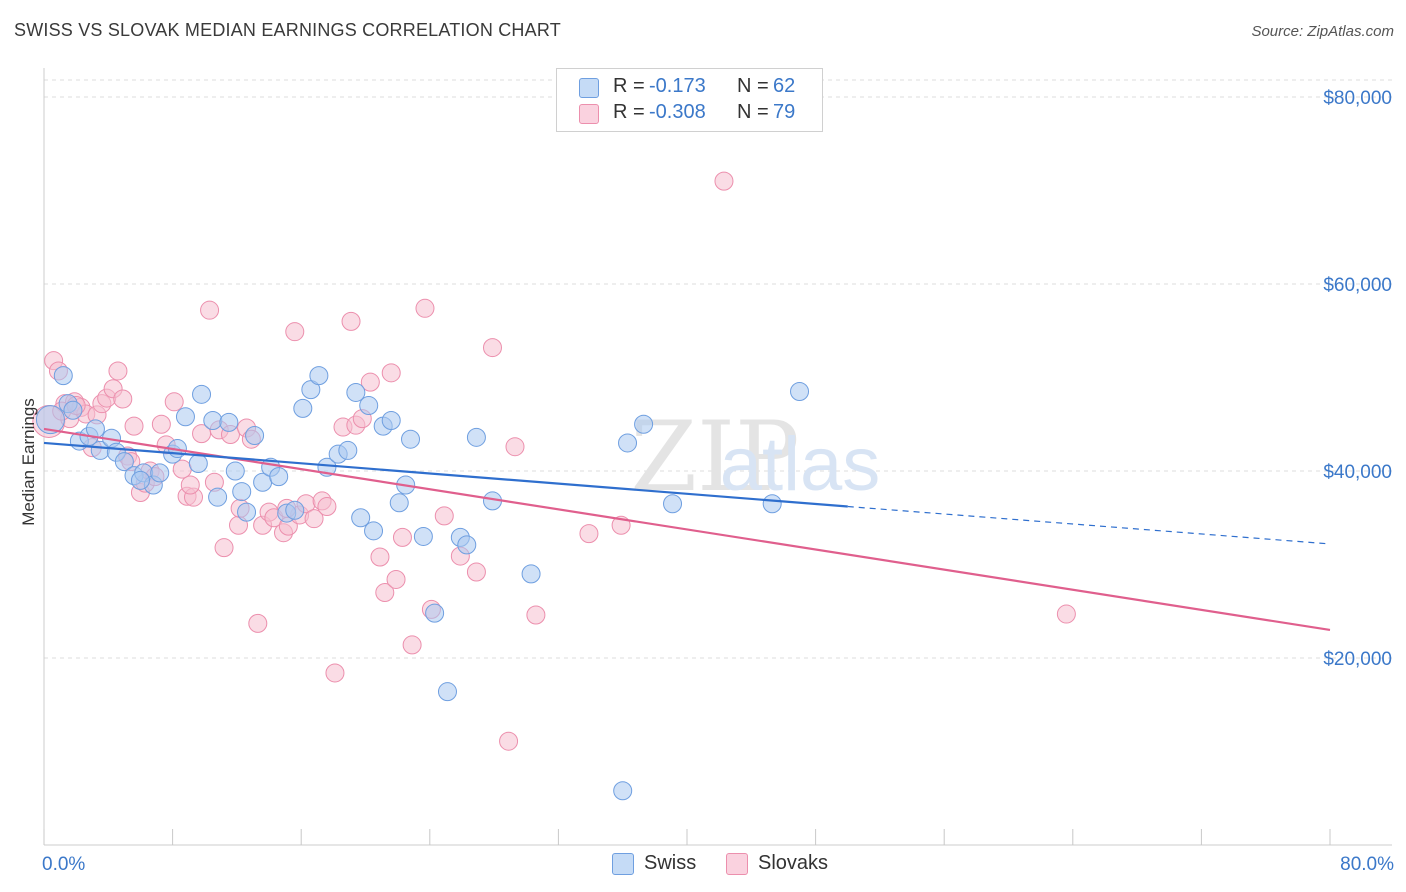  What do you see at coordinates (689, 100) in the screenshot?
I see `correlation-legend: R = -0.173 N = 62 R = -0.308 N = 79` at bounding box center [689, 100].